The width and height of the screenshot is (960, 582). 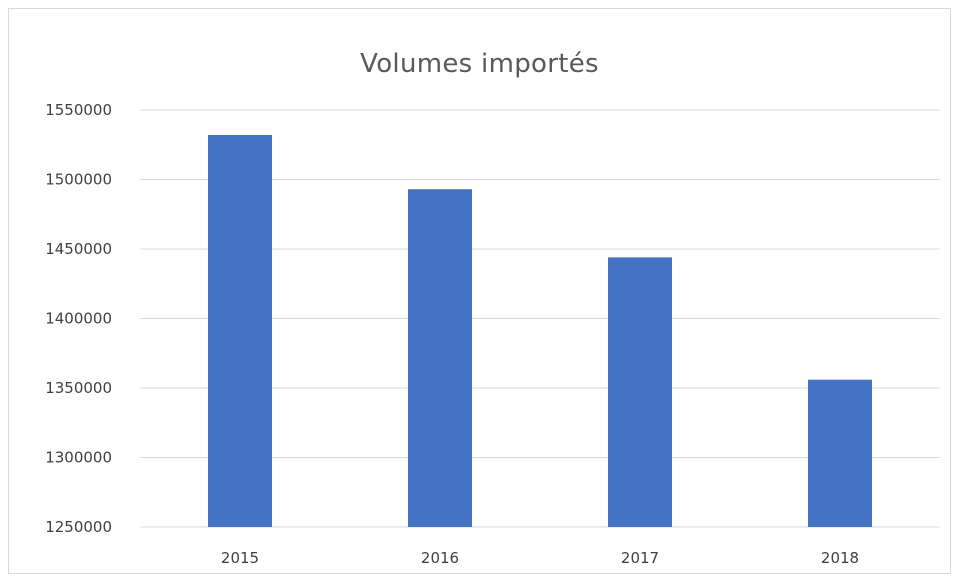 I want to click on bar-2015, so click(x=240, y=331).